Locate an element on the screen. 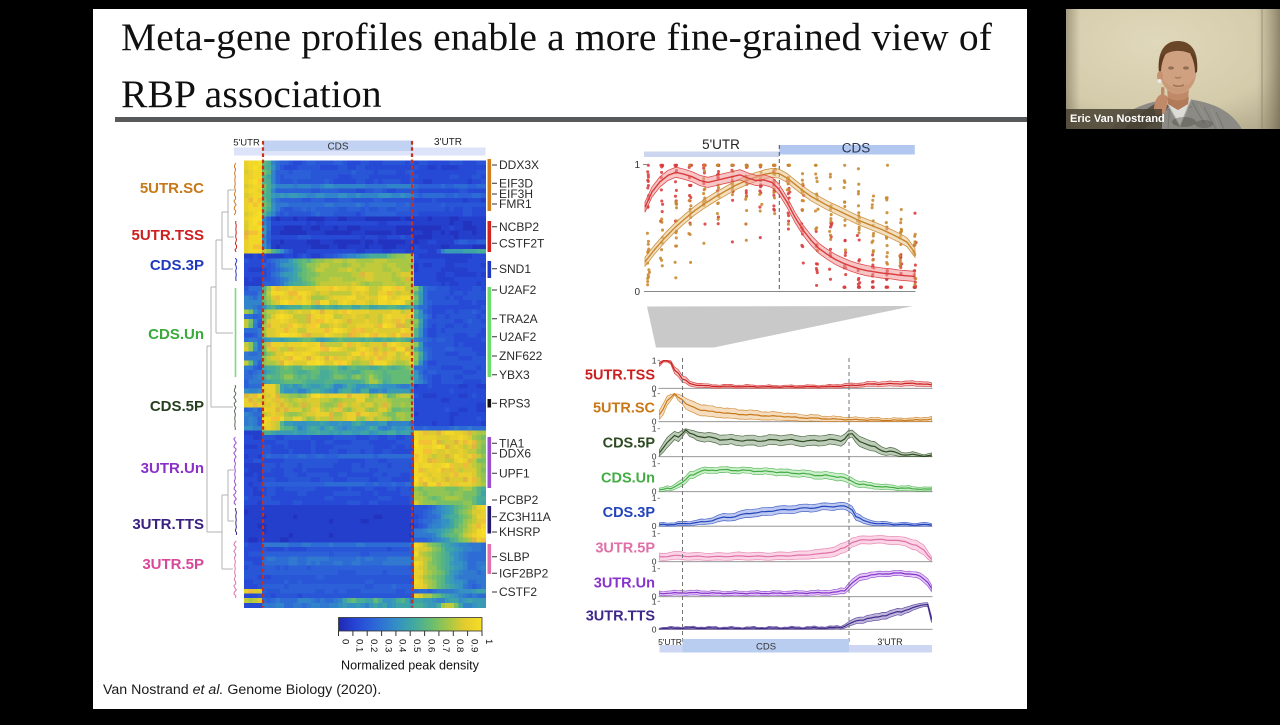  svg-text: CSTF2 is located at coordinates (518, 592).